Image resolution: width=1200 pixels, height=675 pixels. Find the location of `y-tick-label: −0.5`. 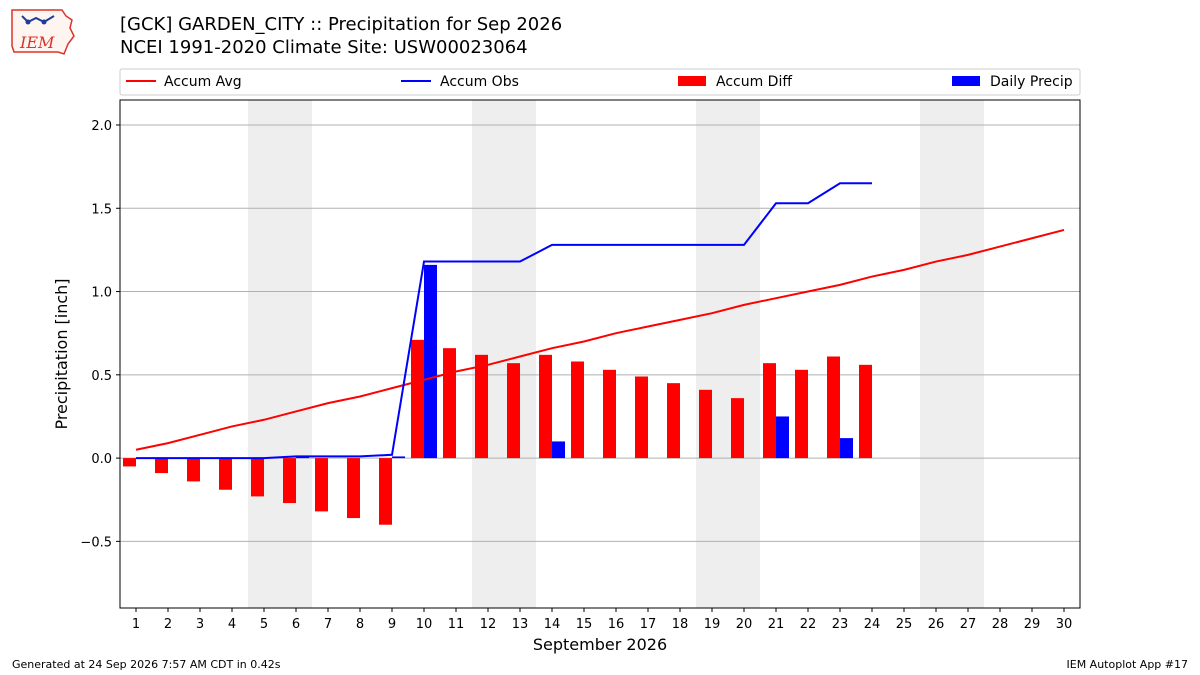

y-tick-label: −0.5 is located at coordinates (96, 542).